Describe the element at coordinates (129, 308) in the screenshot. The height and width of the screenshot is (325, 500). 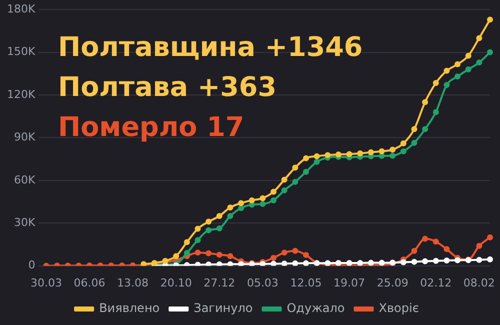
I see `legend-label: Виявлено` at that location.